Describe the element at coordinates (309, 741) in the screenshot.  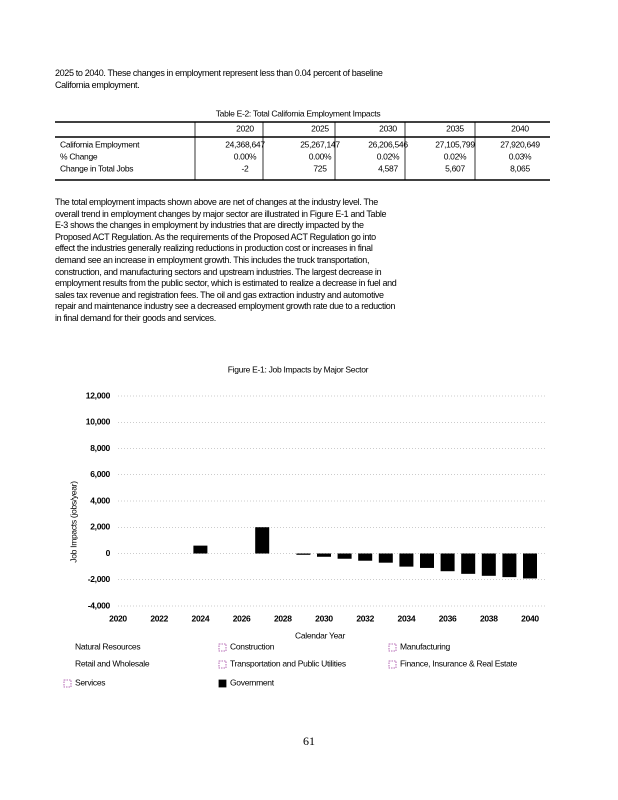
I see `page-number: 61` at that location.